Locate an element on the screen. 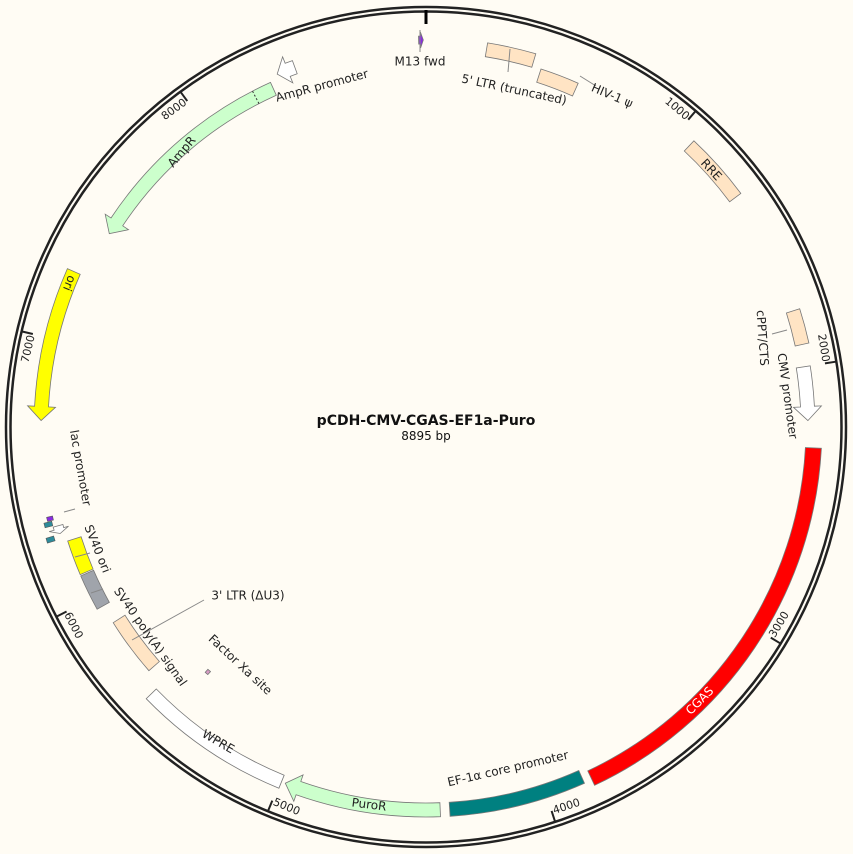 Image resolution: width=853 pixels, height=854 pixels. feature-ampr is located at coordinates (190, 158).